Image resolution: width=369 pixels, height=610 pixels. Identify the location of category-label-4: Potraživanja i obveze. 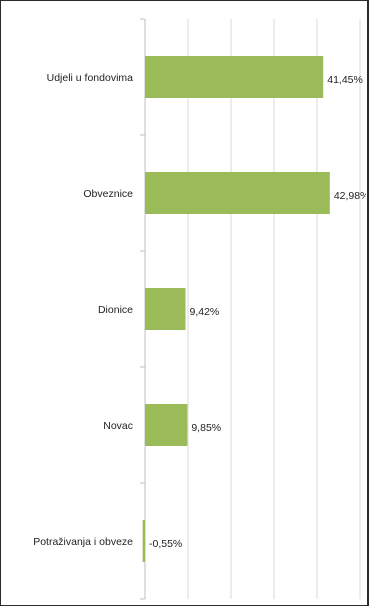
(83, 542).